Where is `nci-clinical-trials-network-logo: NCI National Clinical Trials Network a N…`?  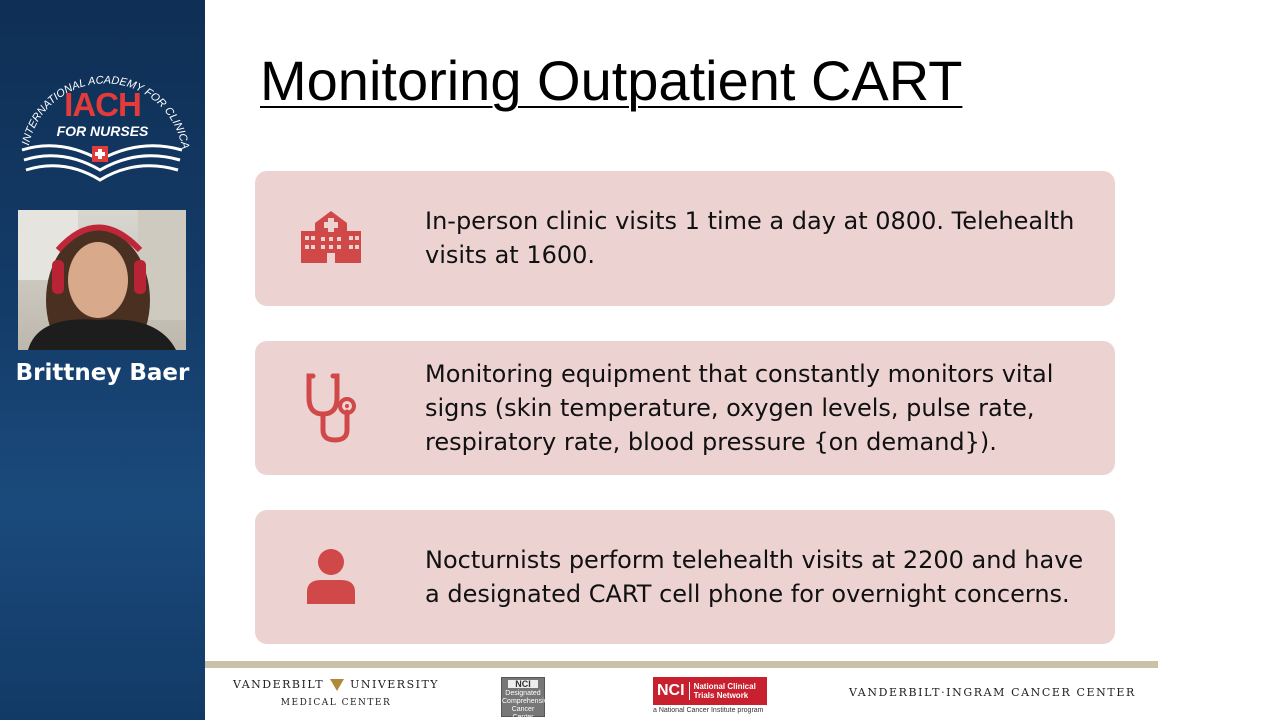
nci-clinical-trials-network-logo: NCI National Clinical Trials Network a N… is located at coordinates (710, 695).